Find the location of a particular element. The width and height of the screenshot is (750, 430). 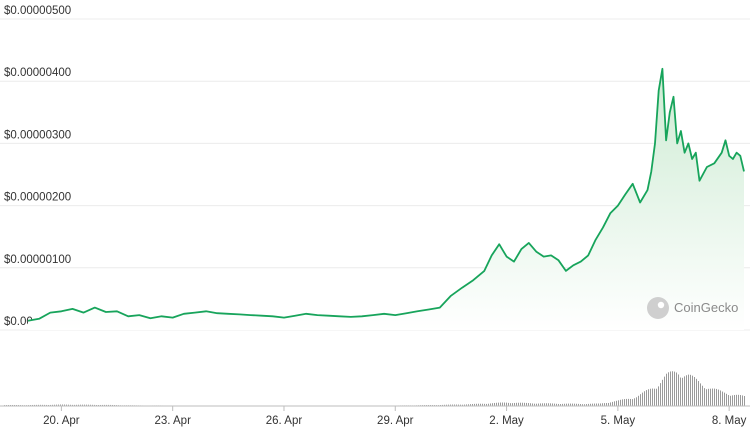

y-tick-label: $0.00000200 is located at coordinates (37, 198).